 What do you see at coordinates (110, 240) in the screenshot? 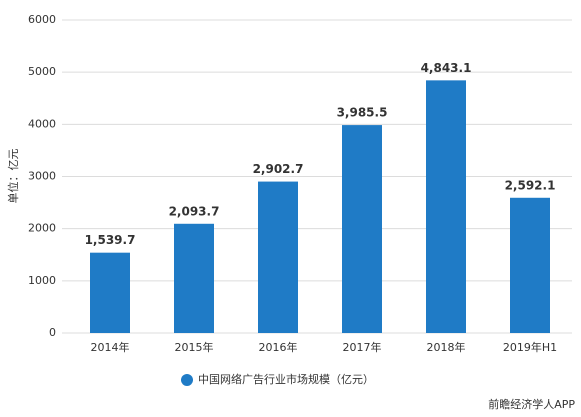
I see `value-label: 1,539.7` at bounding box center [110, 240].